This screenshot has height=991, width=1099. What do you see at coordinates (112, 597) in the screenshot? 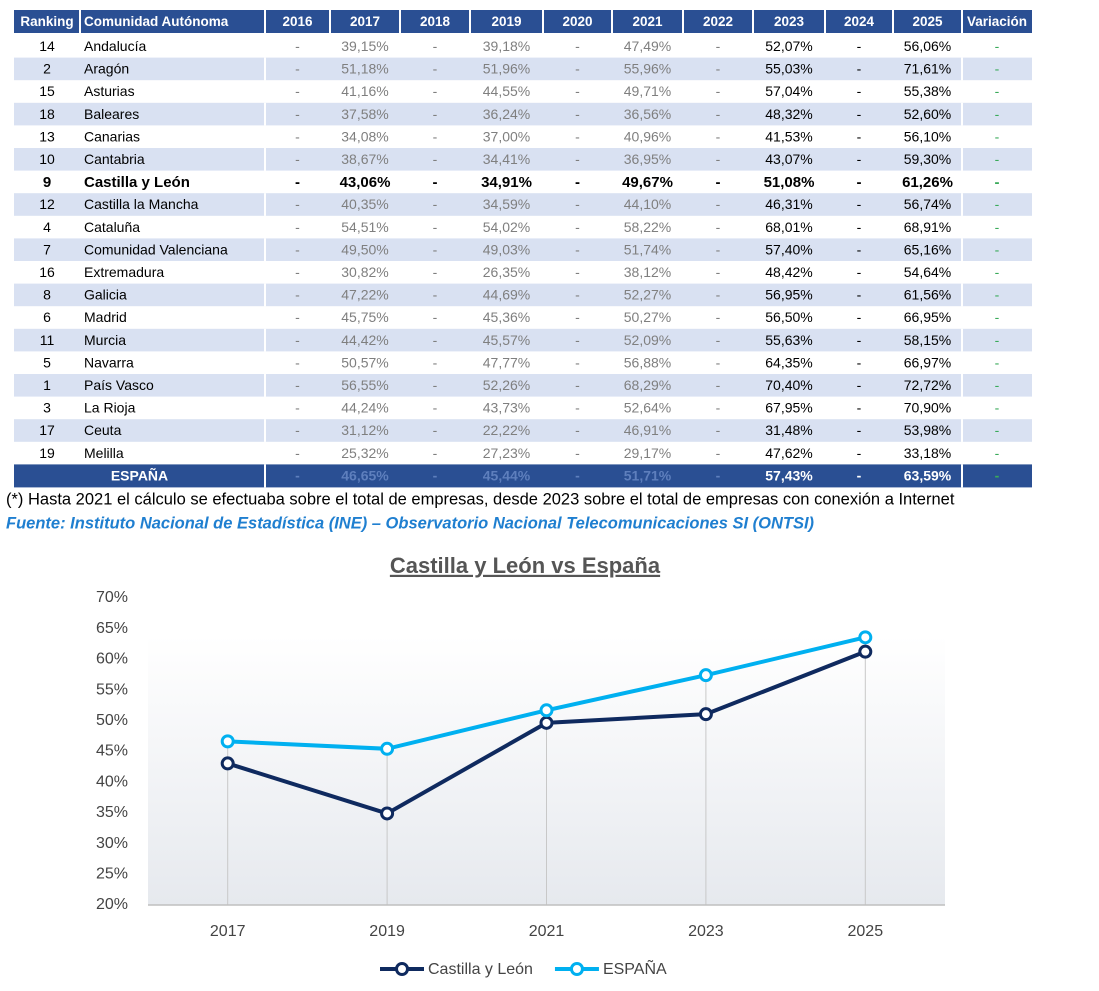
I see `y-tick-label: 70%` at bounding box center [112, 597].